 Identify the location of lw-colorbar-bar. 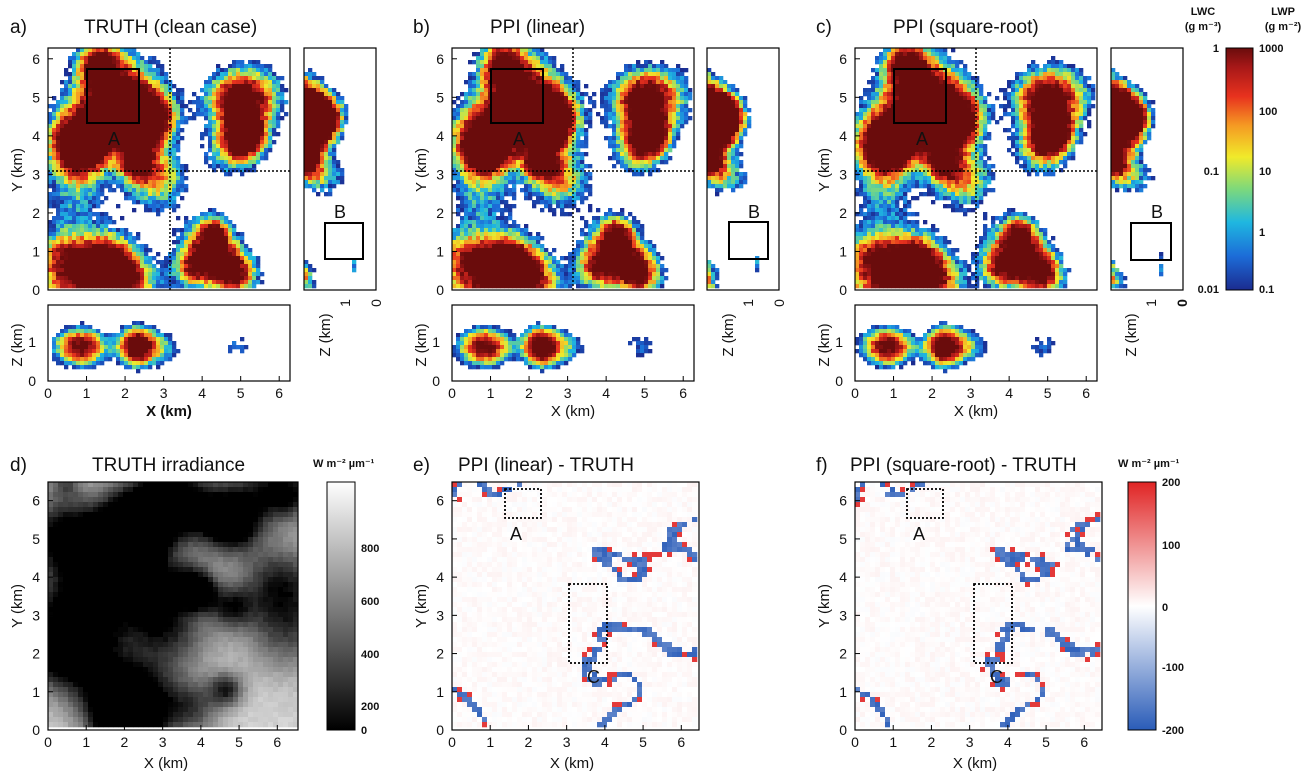
(1239, 169).